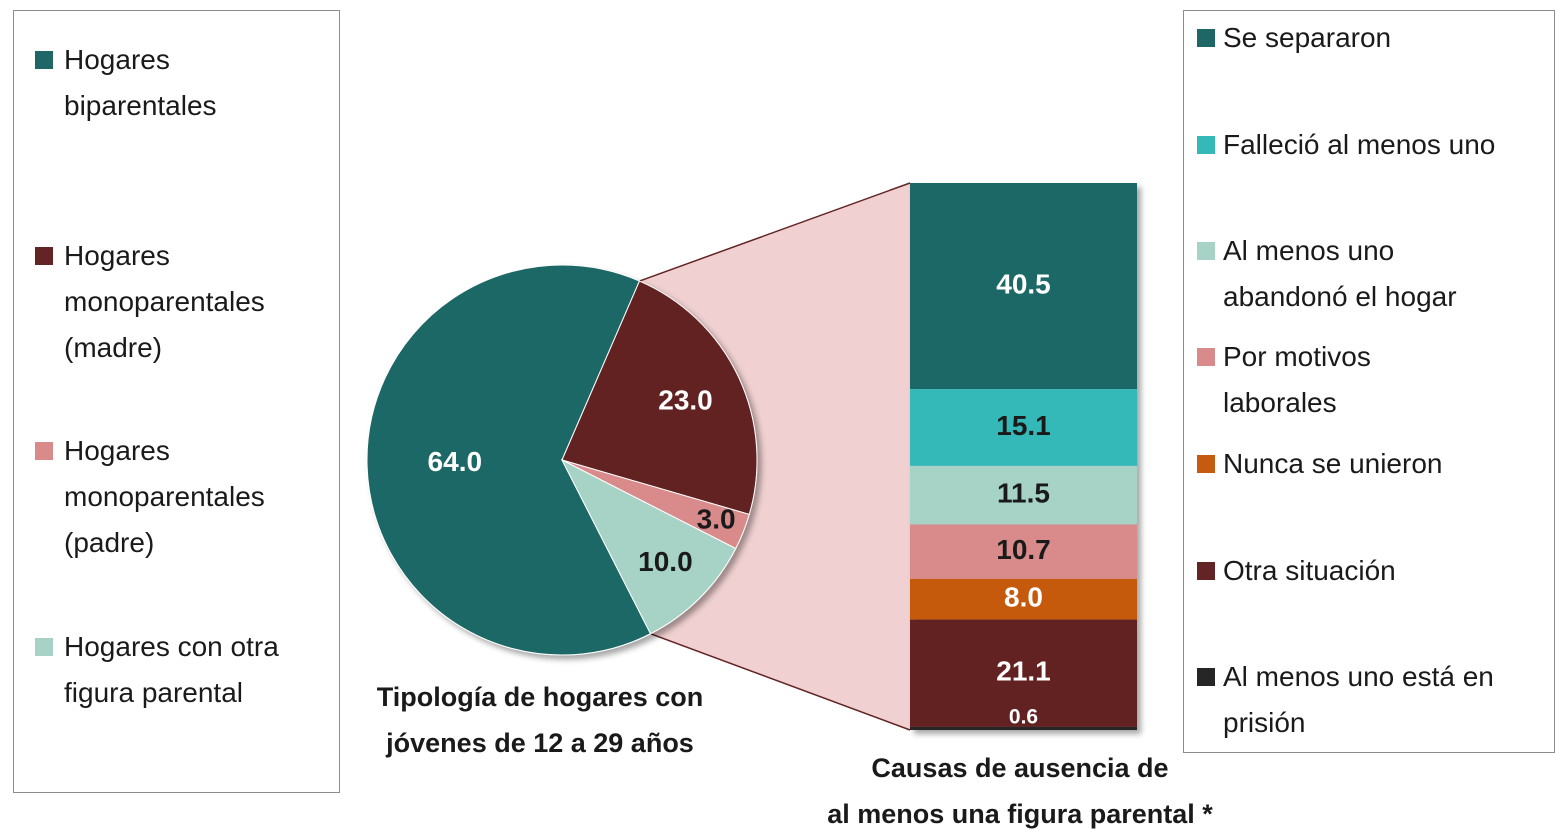  What do you see at coordinates (665, 561) in the screenshot?
I see `pie-value-label: 10.0` at bounding box center [665, 561].